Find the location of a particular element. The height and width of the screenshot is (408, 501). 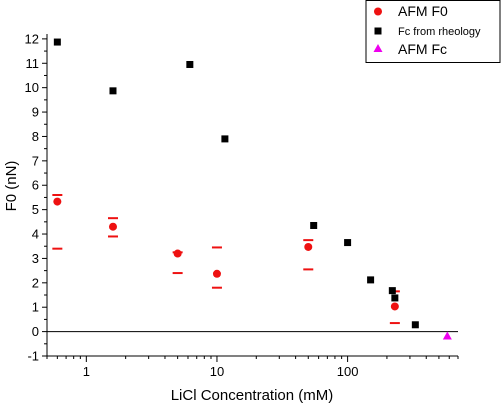

legend-label-afm-f0: AFM F0 is located at coordinates (423, 11).